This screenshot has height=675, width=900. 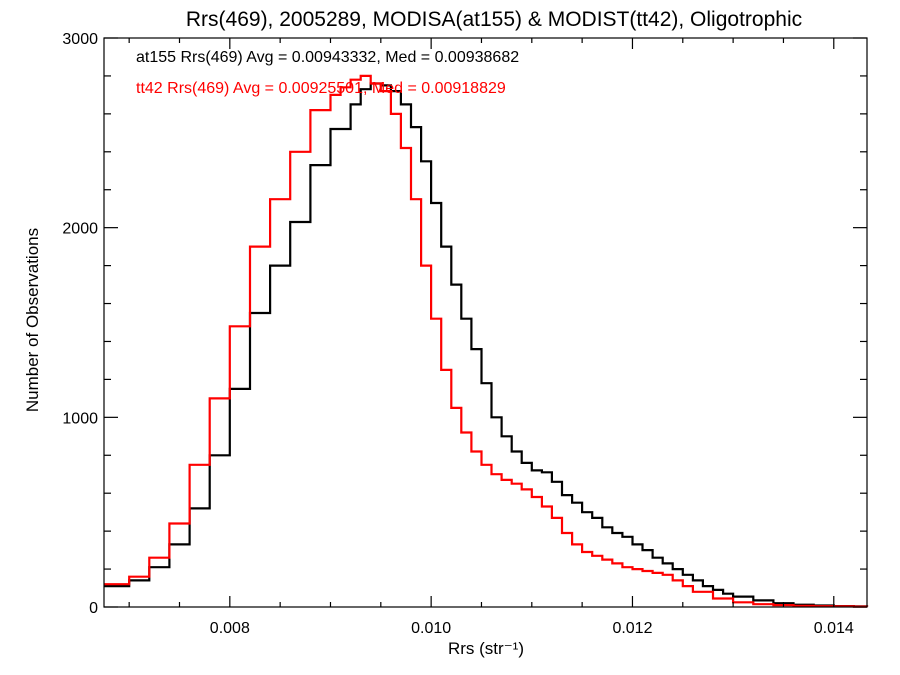 What do you see at coordinates (80, 229) in the screenshot?
I see `y-tick-label: 2000` at bounding box center [80, 229].